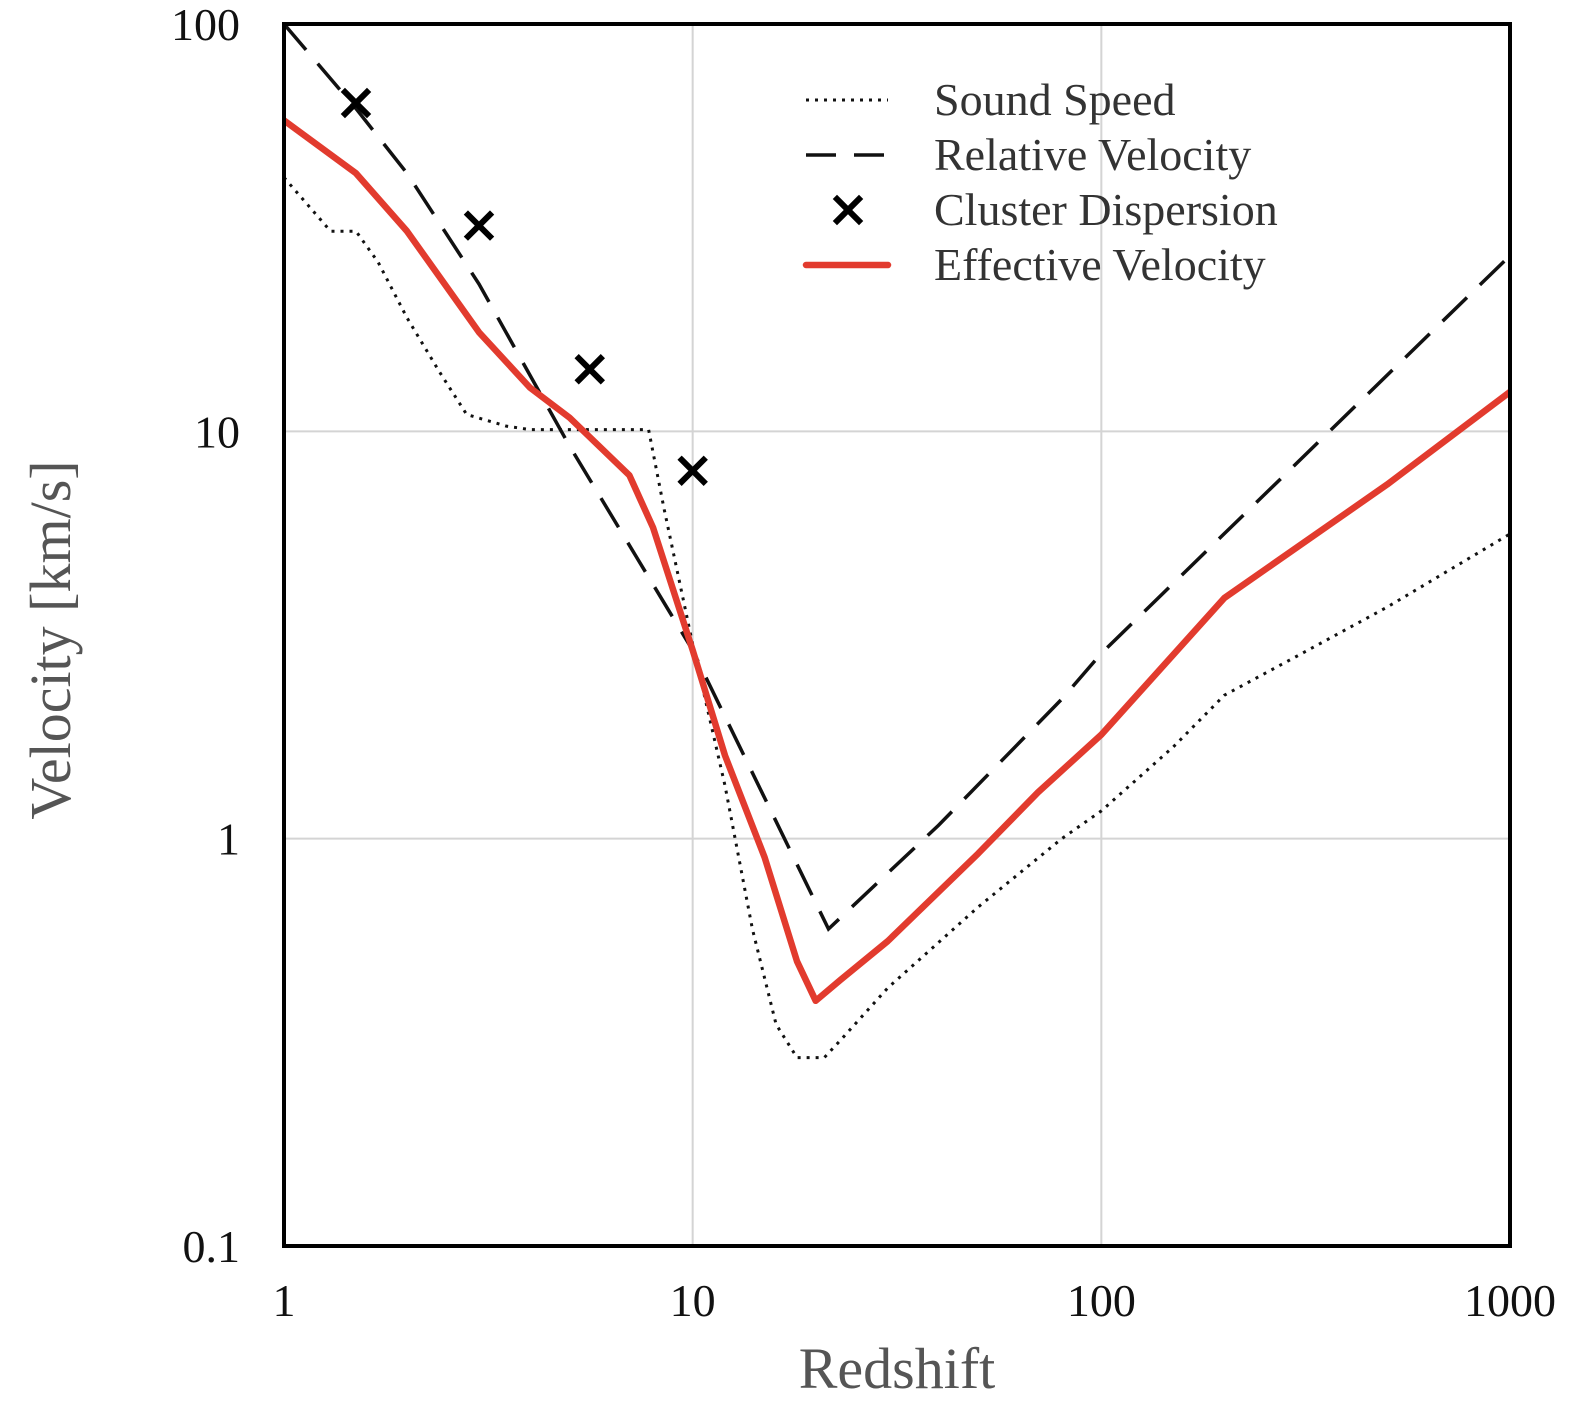 This screenshot has height=1418, width=1576. Describe the element at coordinates (1055, 99) in the screenshot. I see `legend-label: Sound Speed` at that location.